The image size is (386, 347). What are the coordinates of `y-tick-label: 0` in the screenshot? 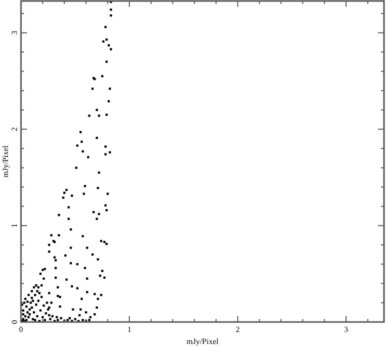 It's located at (14, 322).